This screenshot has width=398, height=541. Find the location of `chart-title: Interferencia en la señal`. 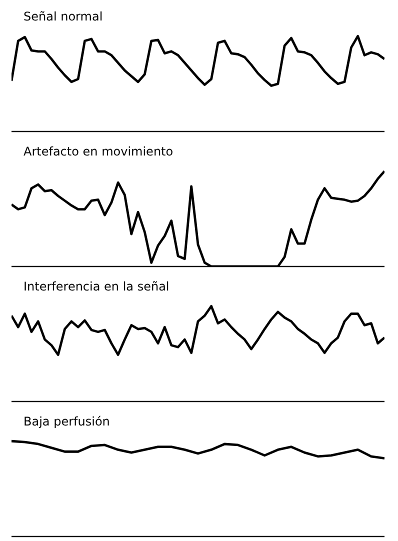

chart-title: Interferencia en la señal is located at coordinates (97, 287).